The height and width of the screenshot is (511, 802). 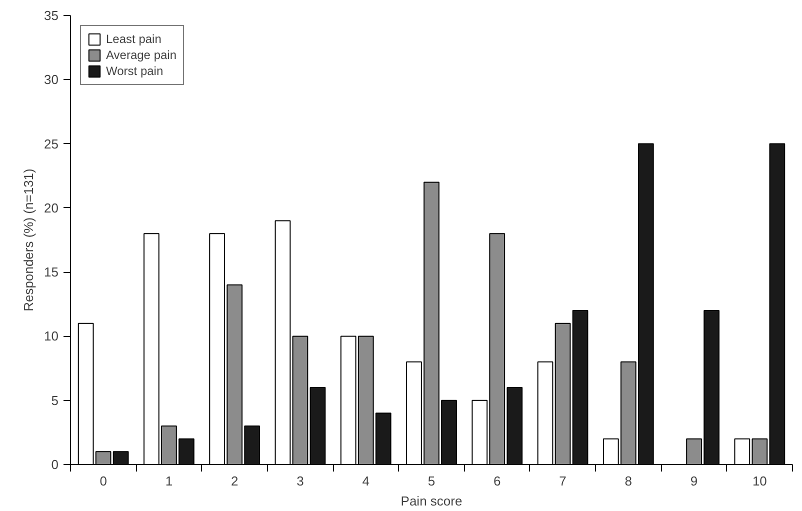 I want to click on y-tick-label: 30, so click(x=51, y=80).